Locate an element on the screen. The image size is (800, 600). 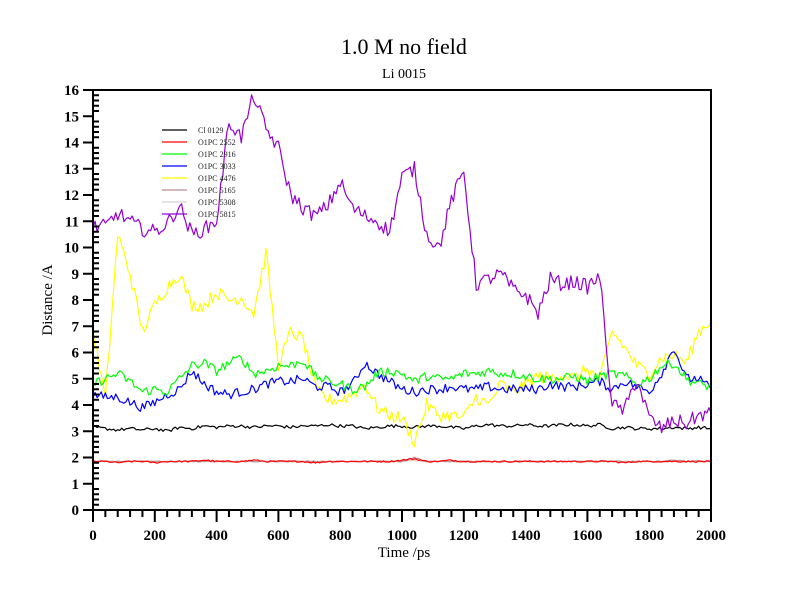
y-tick-label: 14 is located at coordinates (72, 144).